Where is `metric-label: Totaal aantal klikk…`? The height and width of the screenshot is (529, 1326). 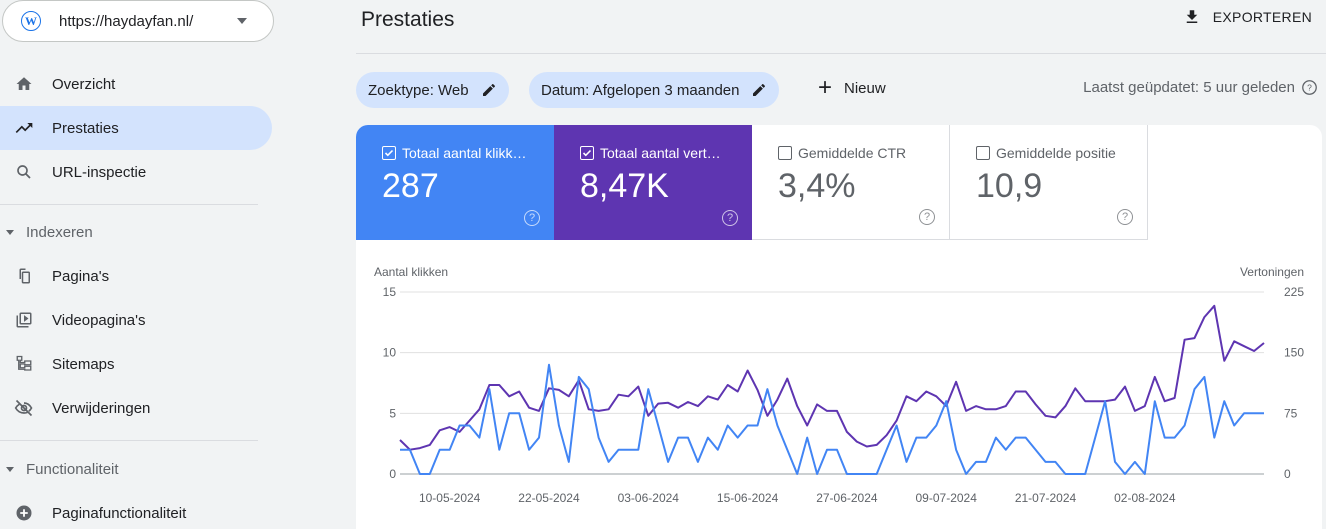
metric-label: Totaal aantal klikk… is located at coordinates (464, 153).